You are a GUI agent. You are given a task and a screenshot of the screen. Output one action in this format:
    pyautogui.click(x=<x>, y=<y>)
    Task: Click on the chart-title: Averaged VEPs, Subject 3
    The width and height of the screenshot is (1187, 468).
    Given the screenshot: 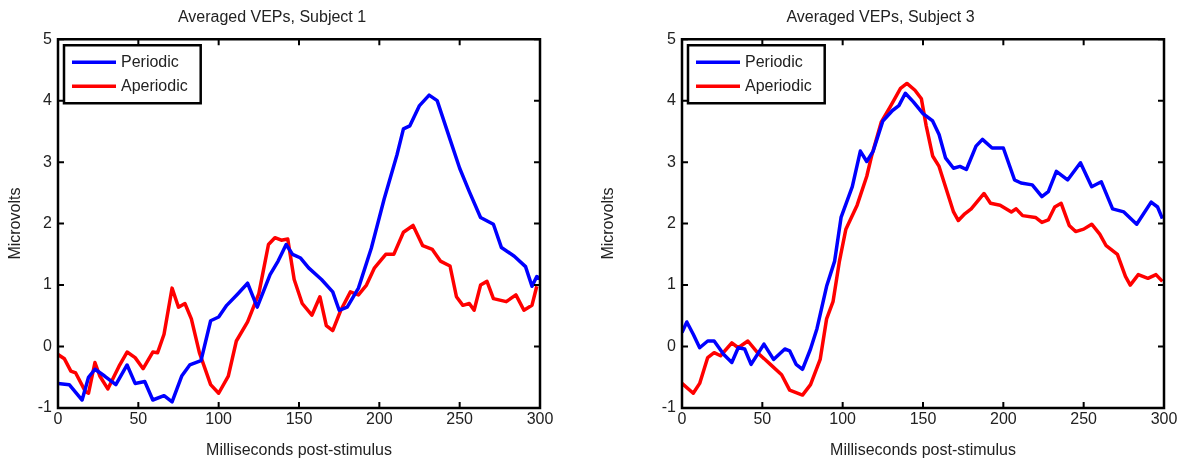 What is the action you would take?
    pyautogui.click(x=880, y=17)
    